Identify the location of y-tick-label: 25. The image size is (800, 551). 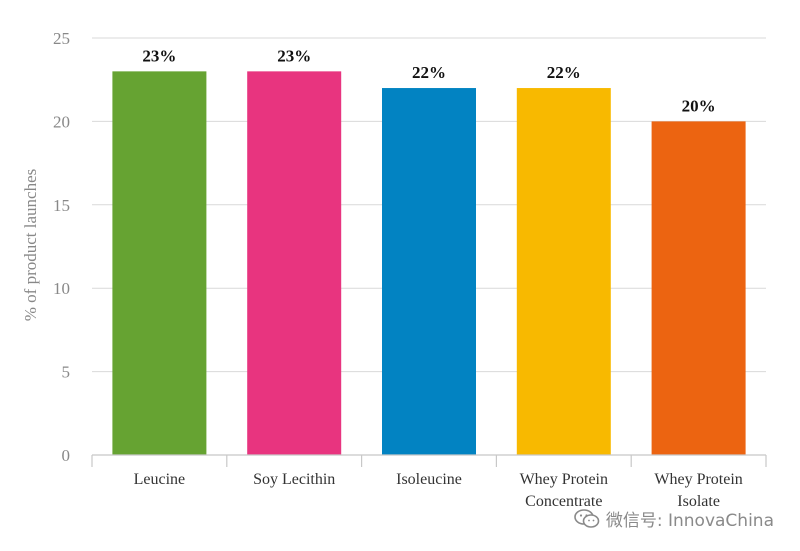
(61, 38).